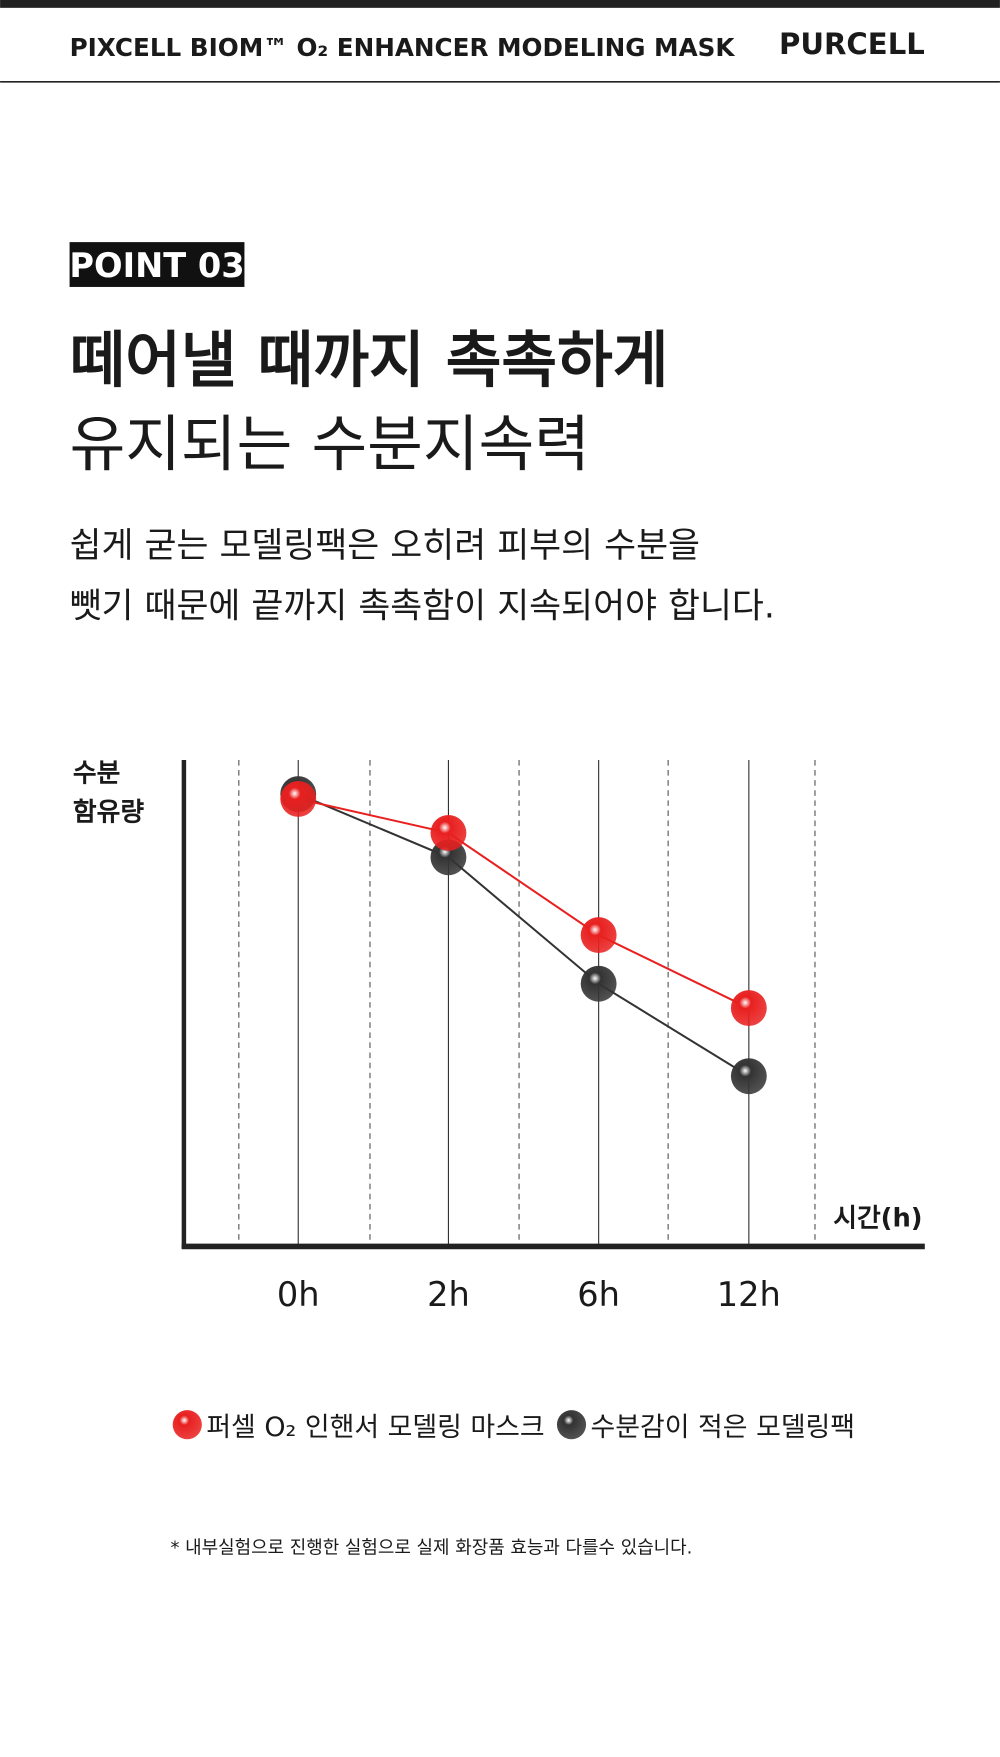 The width and height of the screenshot is (1000, 1757). I want to click on x-tick-label: 2h, so click(448, 1294).